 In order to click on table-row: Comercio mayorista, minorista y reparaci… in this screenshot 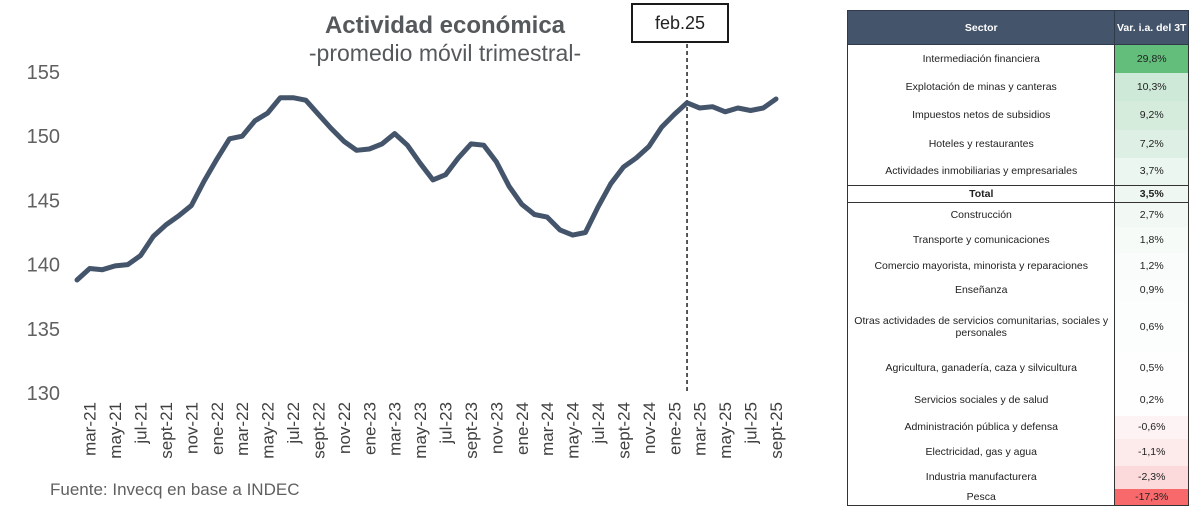, I will do `click(1017, 265)`.